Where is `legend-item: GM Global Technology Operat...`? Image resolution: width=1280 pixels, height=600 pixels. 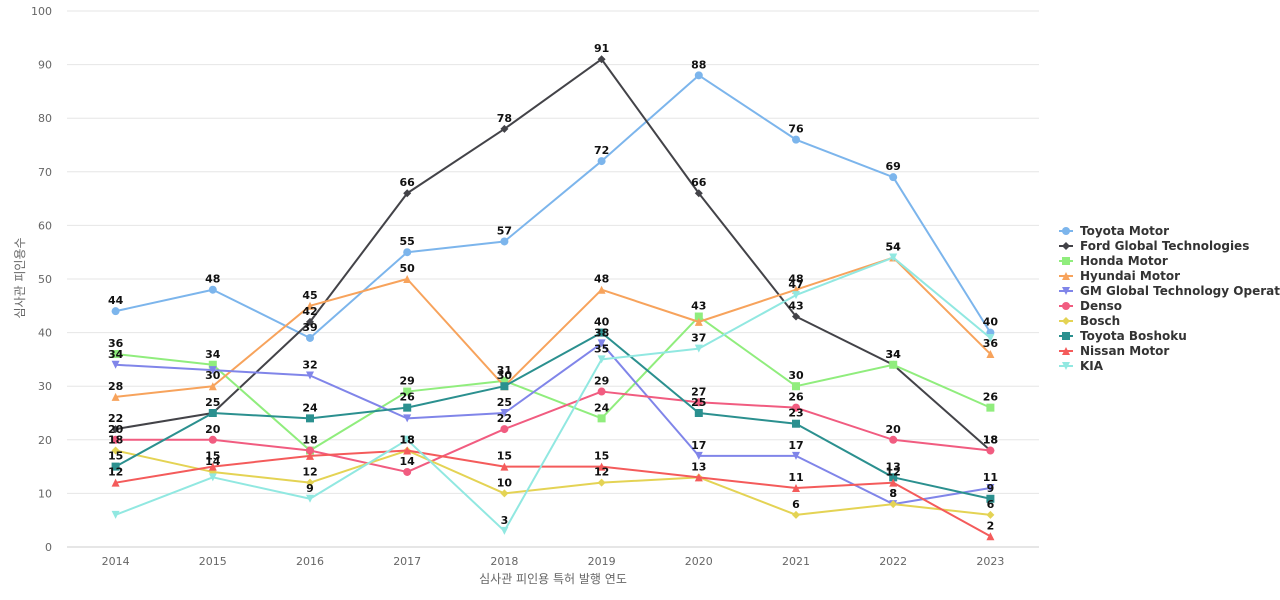 legend-item: GM Global Technology Operat... is located at coordinates (1169, 291).